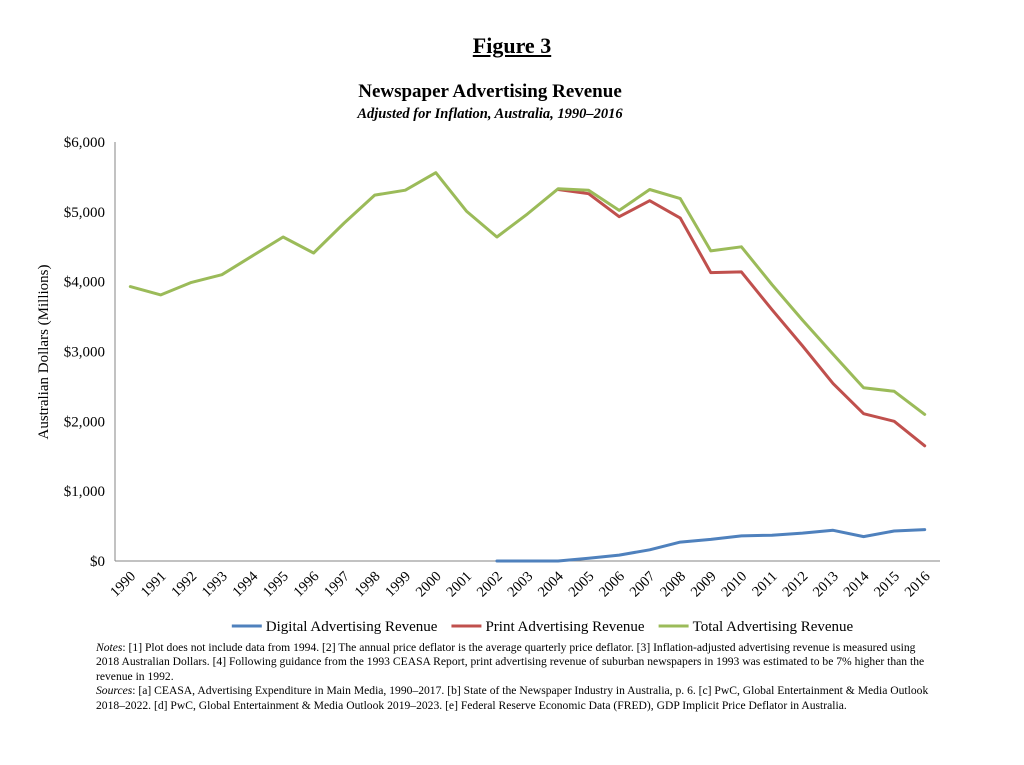 Image resolution: width=1024 pixels, height=765 pixels. I want to click on x-tick-label: 2008, so click(673, 585).